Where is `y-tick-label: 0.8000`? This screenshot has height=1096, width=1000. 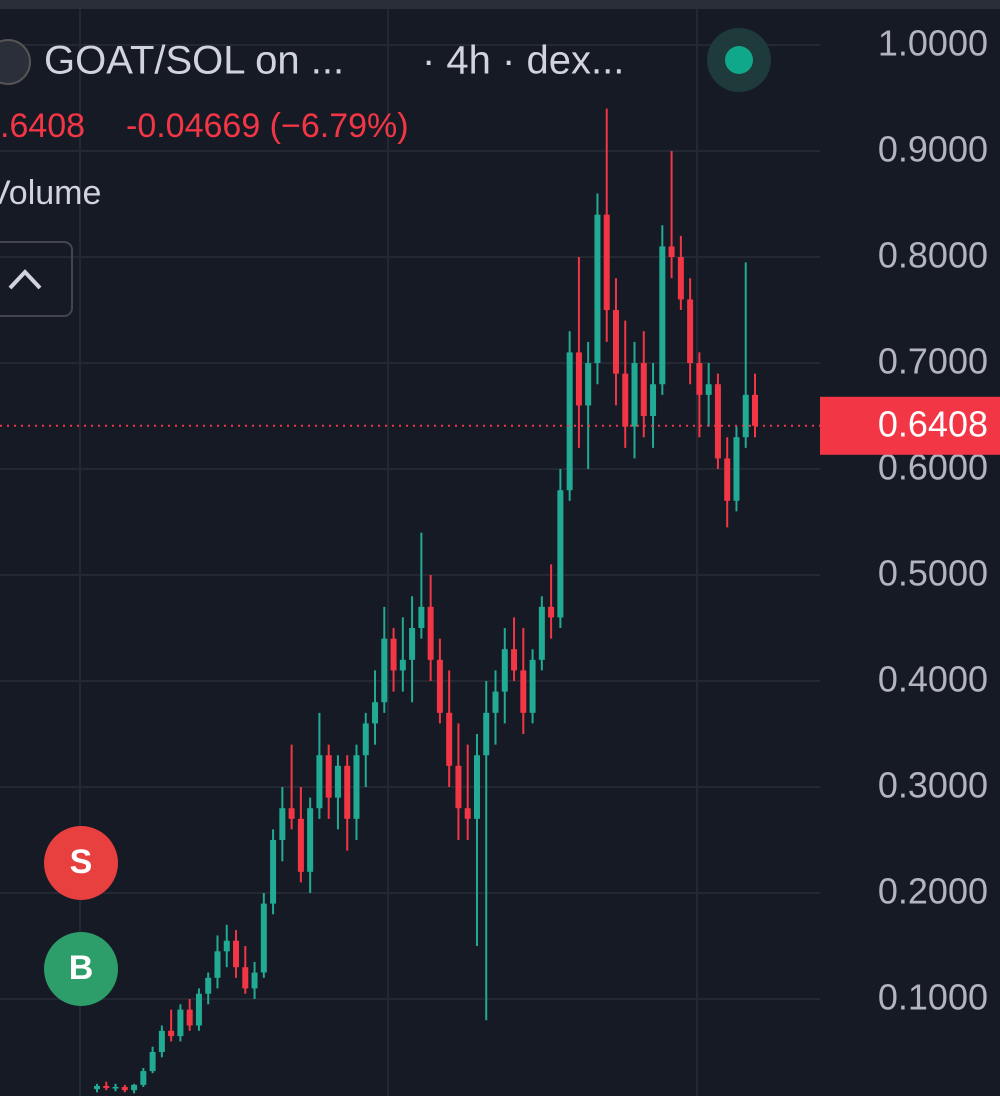
y-tick-label: 0.8000 is located at coordinates (933, 255).